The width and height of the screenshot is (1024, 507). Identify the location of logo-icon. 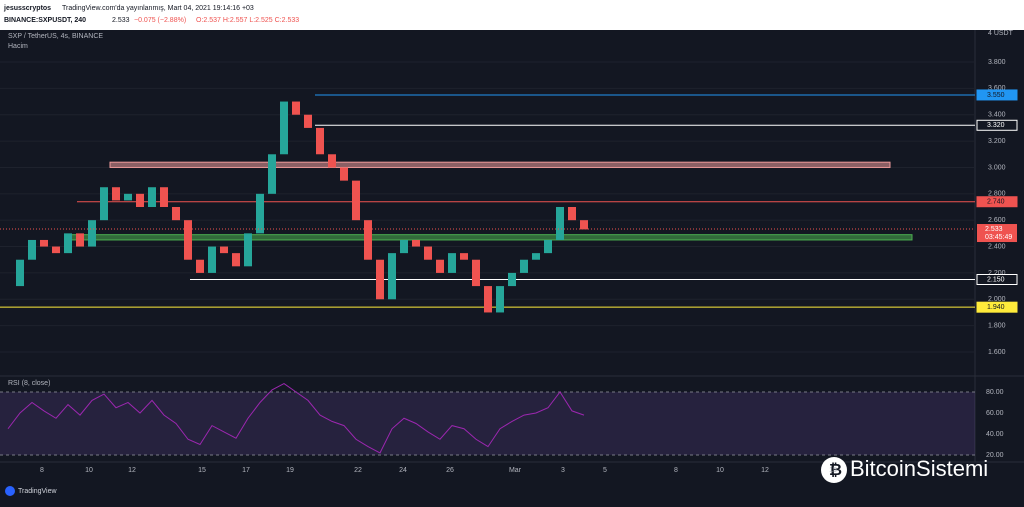
(834, 470).